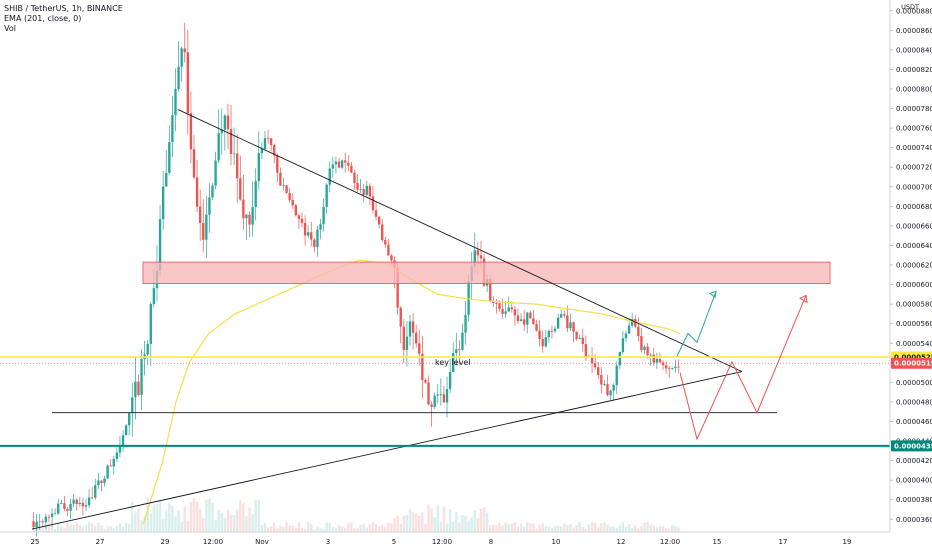  What do you see at coordinates (213, 542) in the screenshot?
I see `x-tick-label-3: 12:00` at bounding box center [213, 542].